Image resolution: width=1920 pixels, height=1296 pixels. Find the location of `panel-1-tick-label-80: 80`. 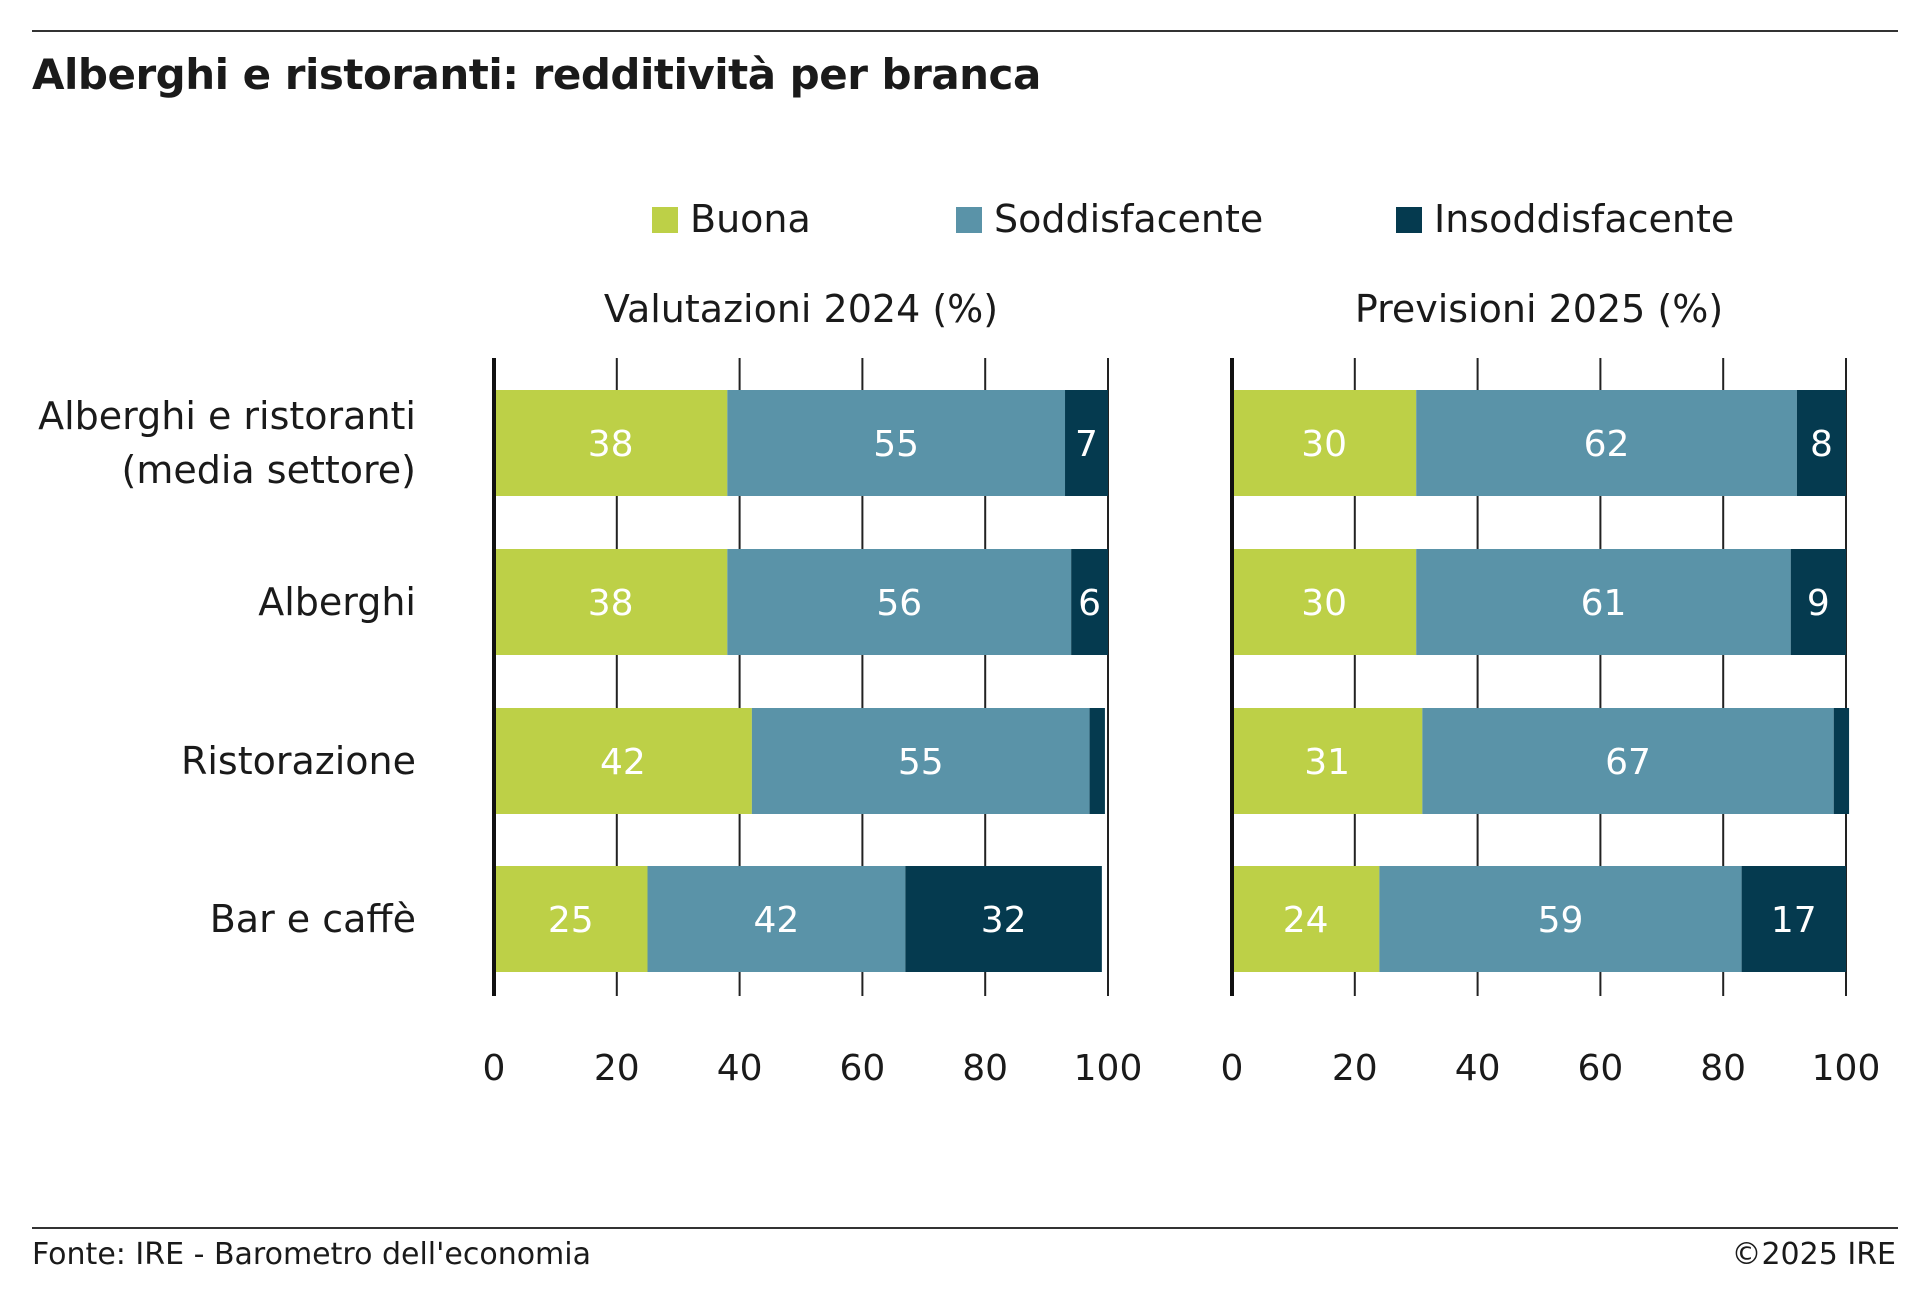

panel-1-tick-label-80: 80 is located at coordinates (985, 1068).